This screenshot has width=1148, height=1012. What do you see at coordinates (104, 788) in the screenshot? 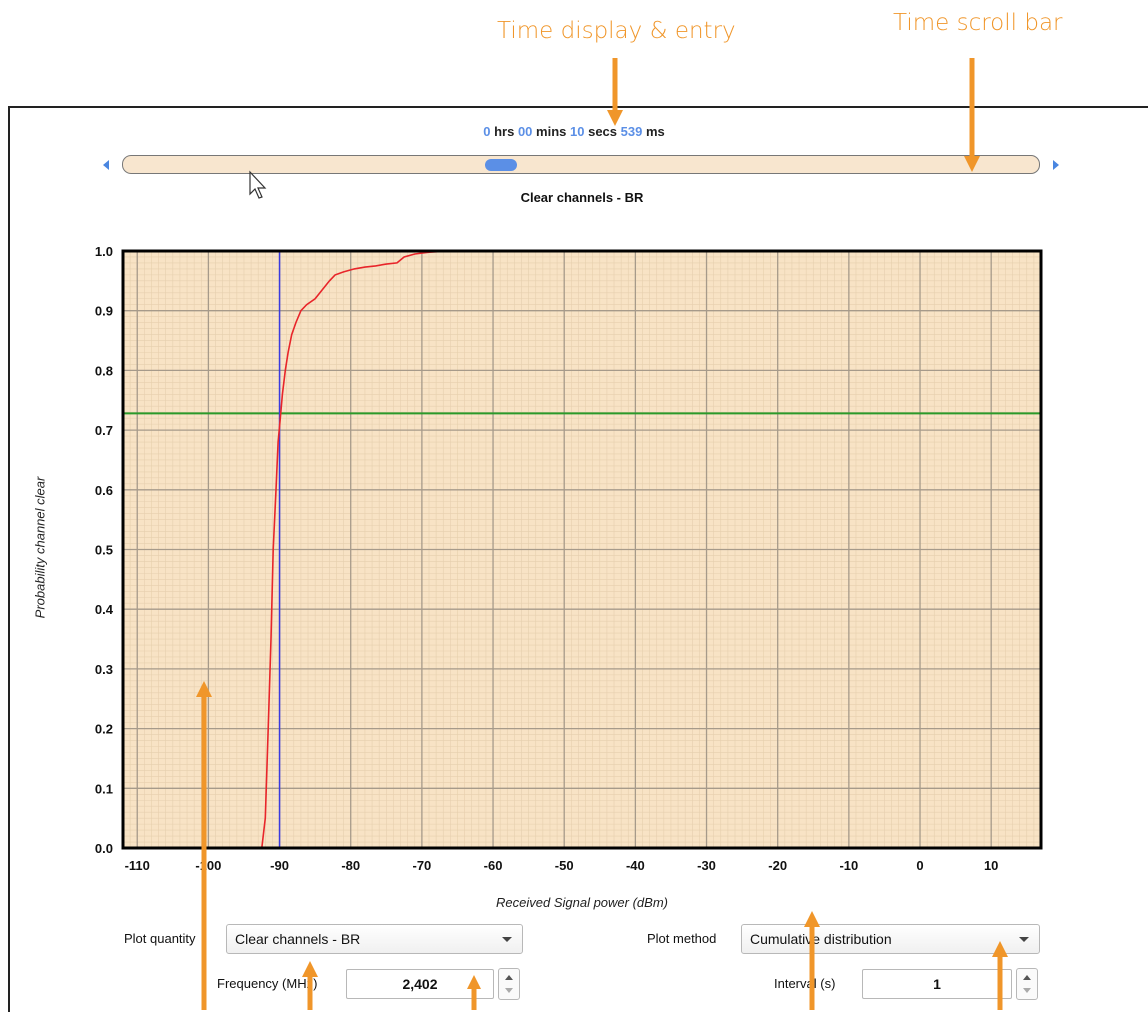
I see `y-tick-label: 0.1` at bounding box center [104, 788].